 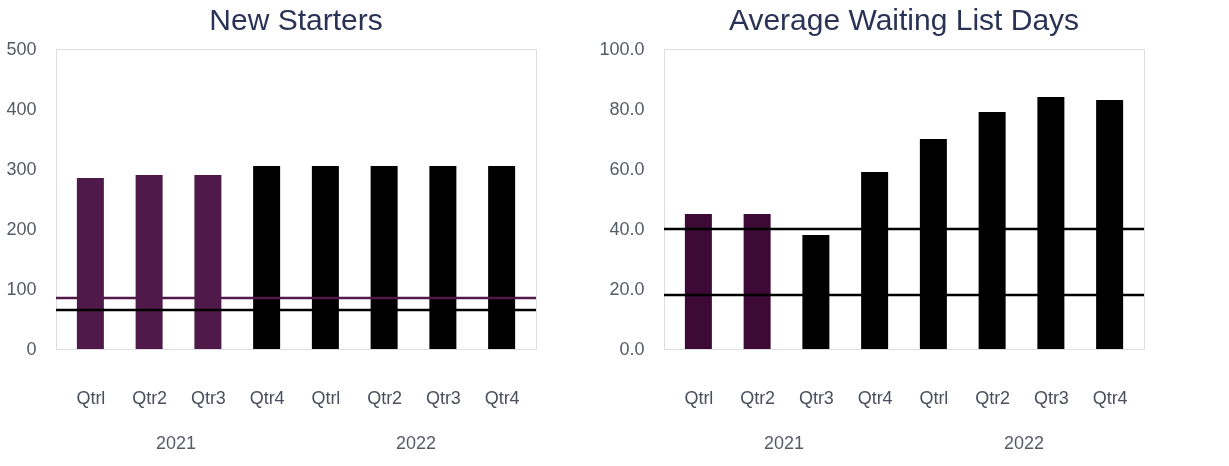 What do you see at coordinates (21, 168) in the screenshot?
I see `y-tick-label: 300` at bounding box center [21, 168].